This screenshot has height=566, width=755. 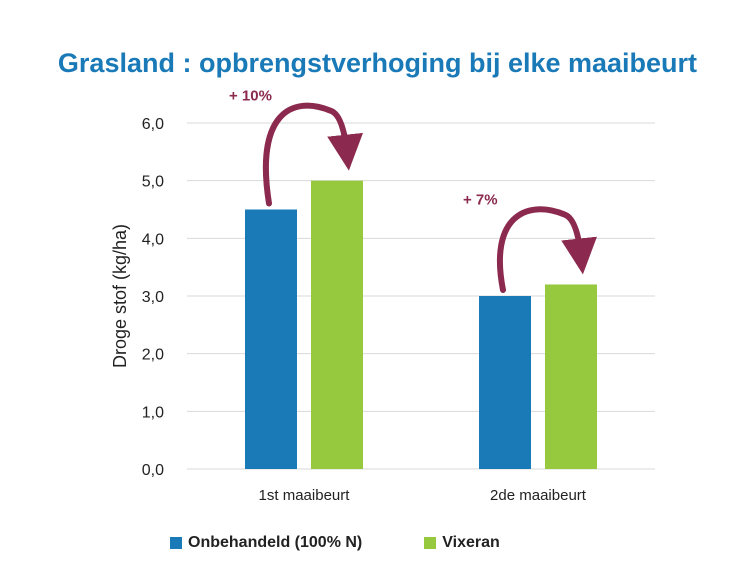 What do you see at coordinates (153, 412) in the screenshot?
I see `y-tick-label: 1,0` at bounding box center [153, 412].